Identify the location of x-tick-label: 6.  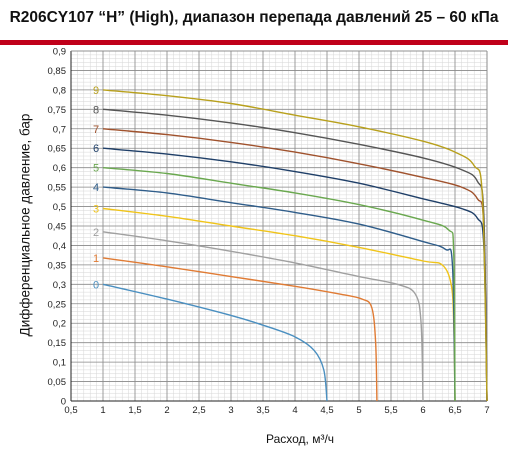
(422, 410).